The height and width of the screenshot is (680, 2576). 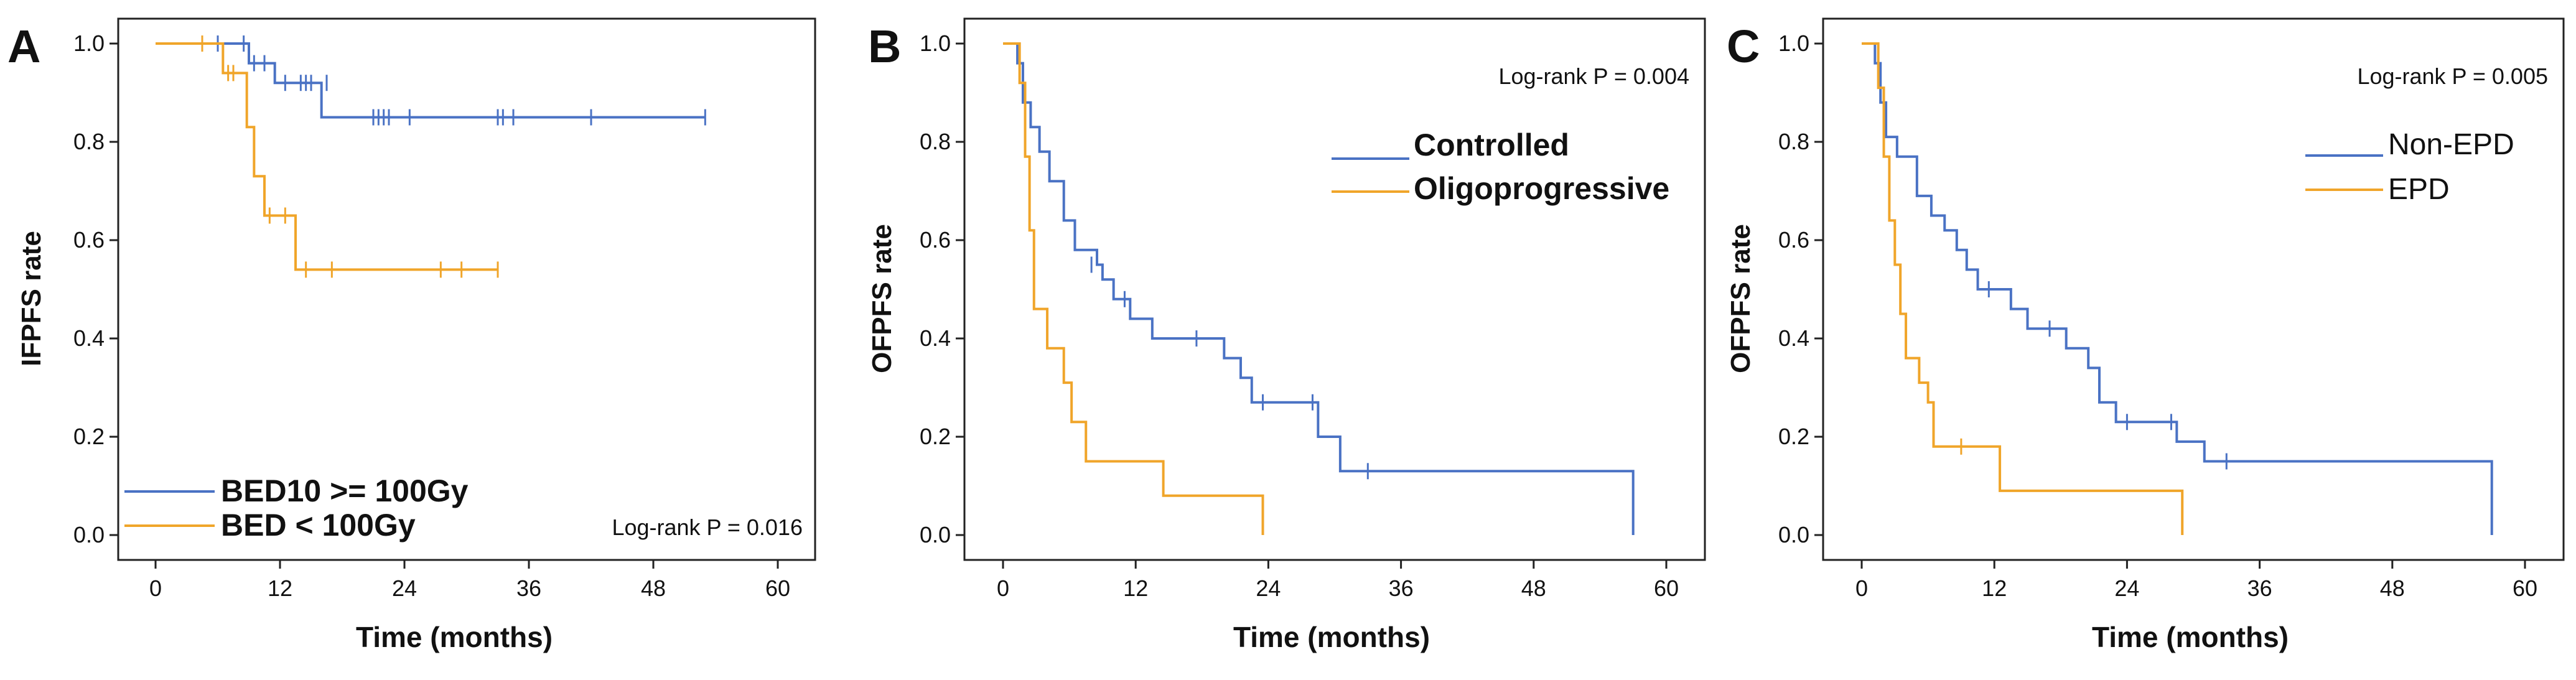 What do you see at coordinates (2452, 76) in the screenshot?
I see `logrank-pvalue: Log-rank P = 0.005` at bounding box center [2452, 76].